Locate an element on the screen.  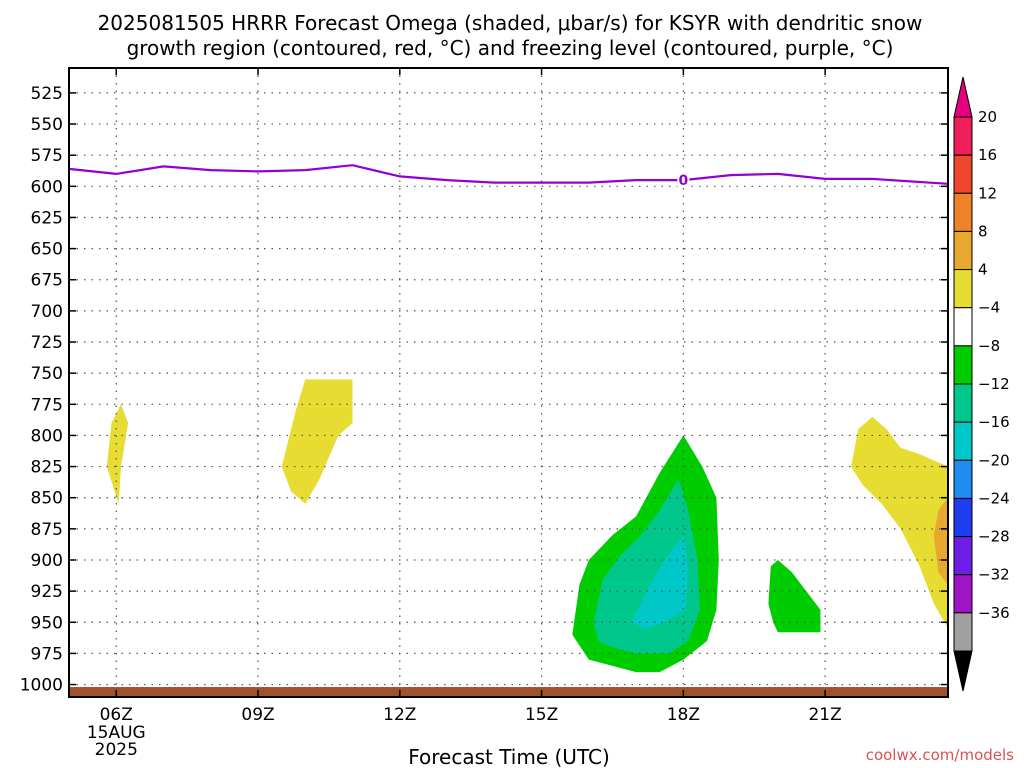
colorbar-label-6: −8 is located at coordinates (989, 346).